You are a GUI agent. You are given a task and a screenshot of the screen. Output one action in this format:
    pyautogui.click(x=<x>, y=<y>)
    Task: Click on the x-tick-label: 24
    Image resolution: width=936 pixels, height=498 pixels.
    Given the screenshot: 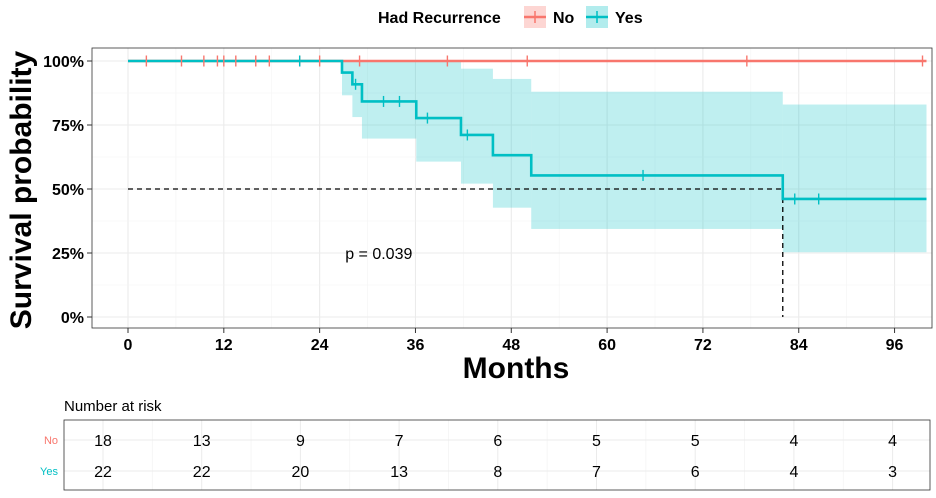 What is the action you would take?
    pyautogui.click(x=320, y=345)
    